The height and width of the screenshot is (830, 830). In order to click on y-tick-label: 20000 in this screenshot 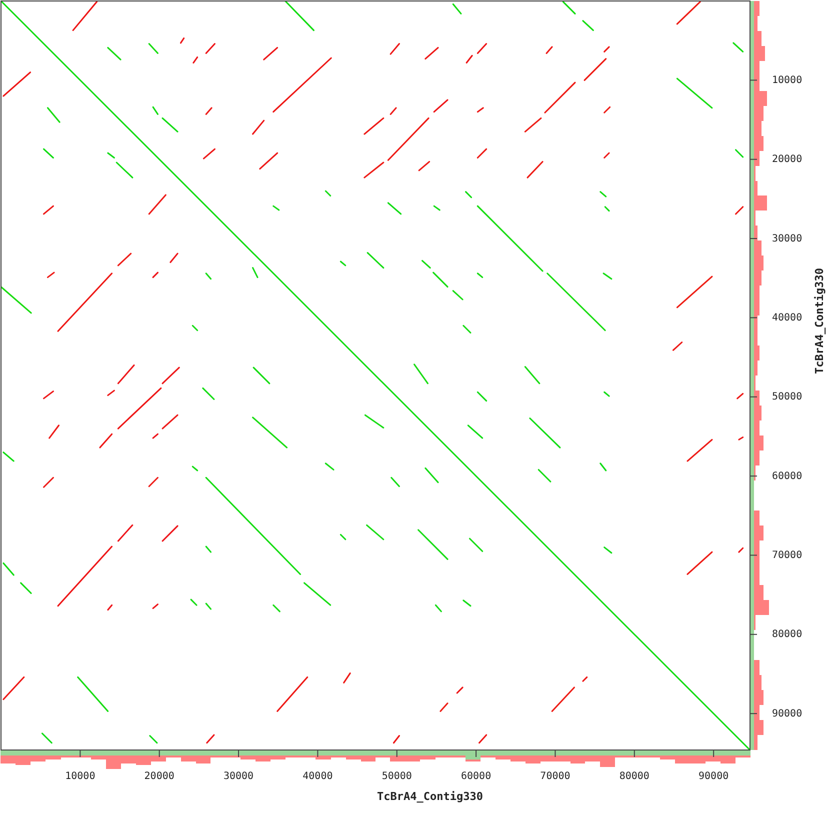, I will do `click(787, 160)`.